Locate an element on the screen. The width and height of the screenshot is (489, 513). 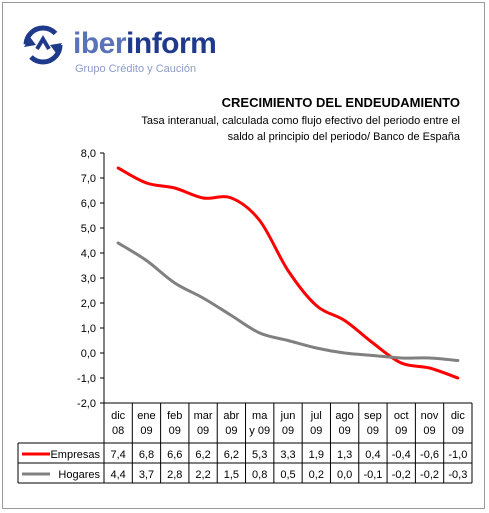
table-value-hogares: 0,8 is located at coordinates (259, 475).